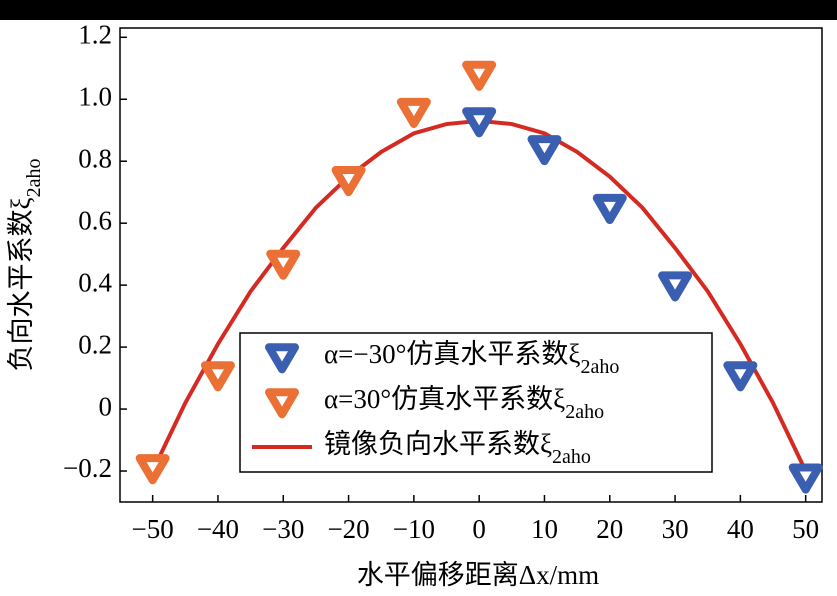  Describe the element at coordinates (95, 96) in the screenshot. I see `y-tick-label: 1.0` at that location.